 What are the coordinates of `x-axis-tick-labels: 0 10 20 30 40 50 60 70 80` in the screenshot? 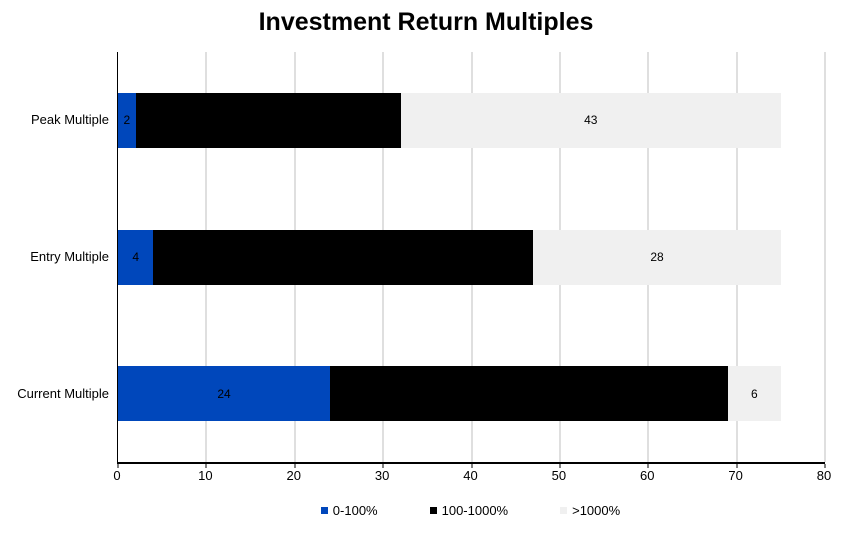 It's located at (472, 476).